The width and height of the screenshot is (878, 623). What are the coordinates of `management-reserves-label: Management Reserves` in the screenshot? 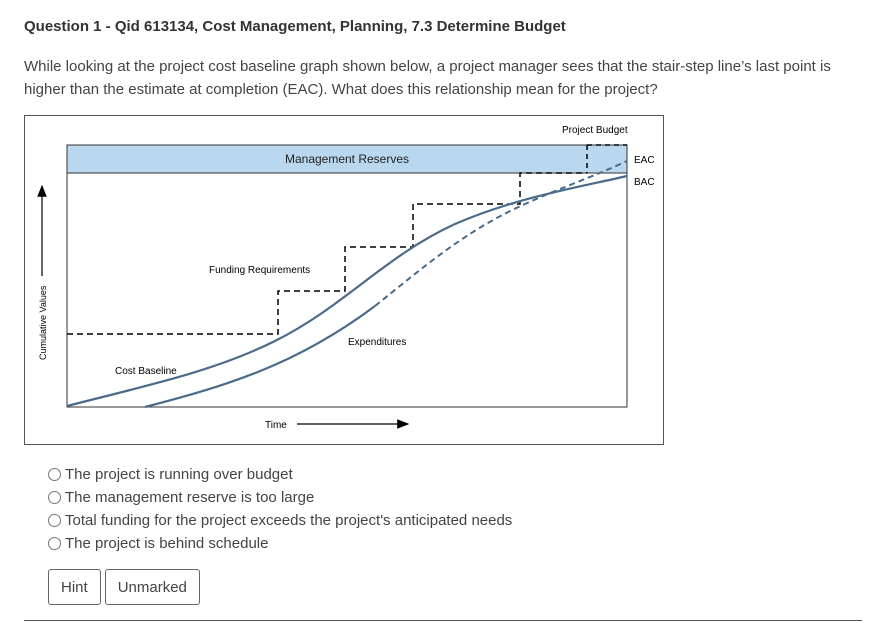 It's located at (347, 159).